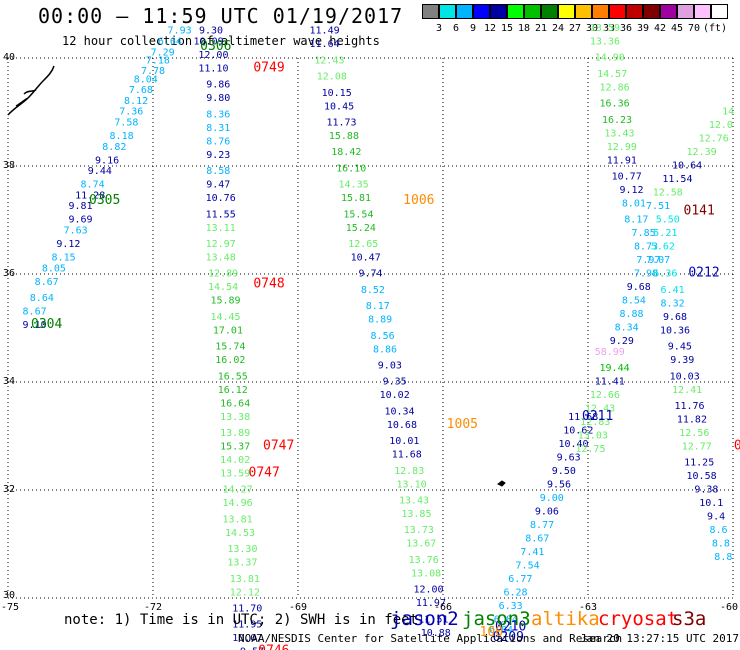  I want to click on swh-value-label: 13.43, so click(414, 501).